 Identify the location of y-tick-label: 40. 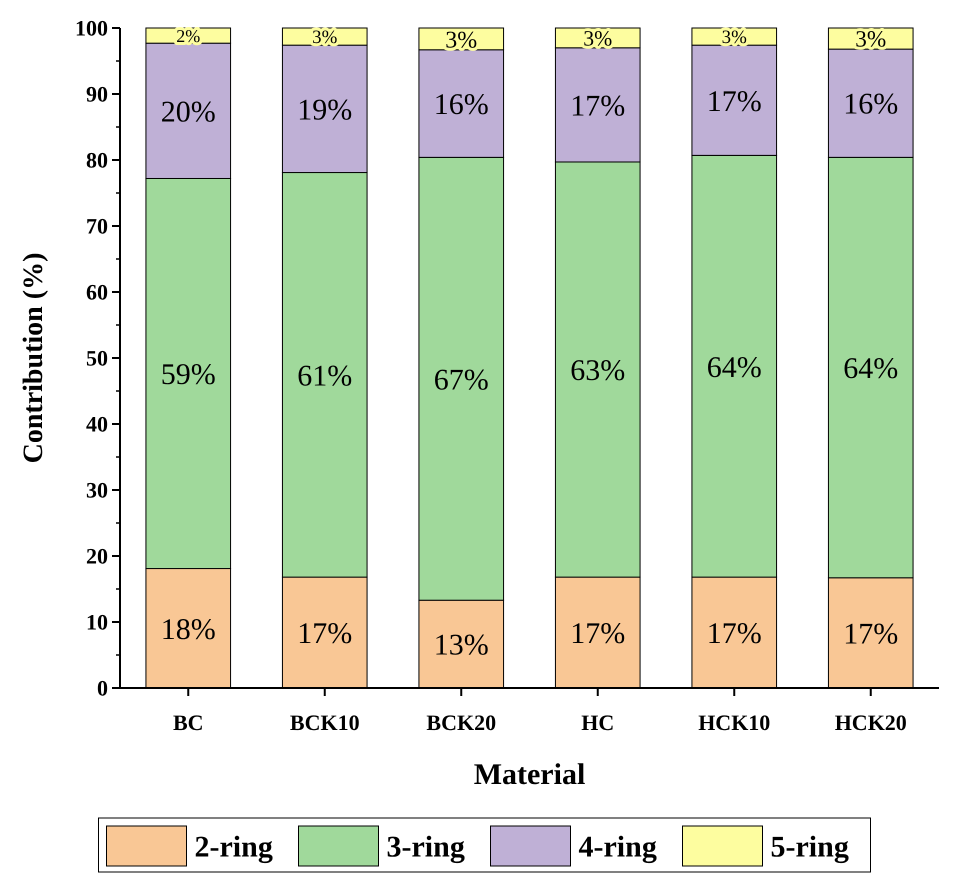
(97, 424).